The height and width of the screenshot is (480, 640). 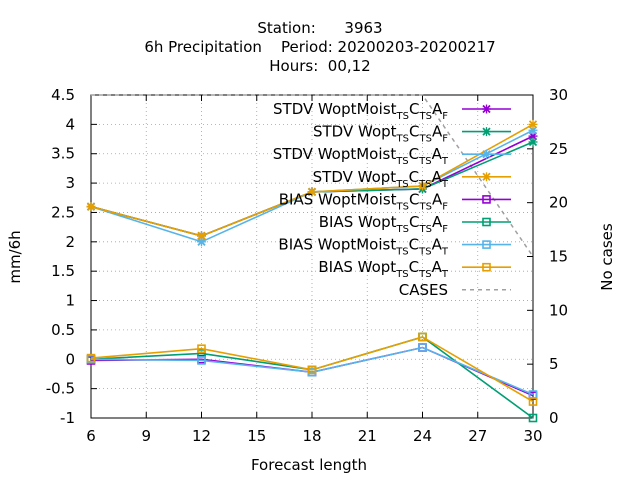 What do you see at coordinates (63, 212) in the screenshot?
I see `y-tick-label: 2.5` at bounding box center [63, 212].